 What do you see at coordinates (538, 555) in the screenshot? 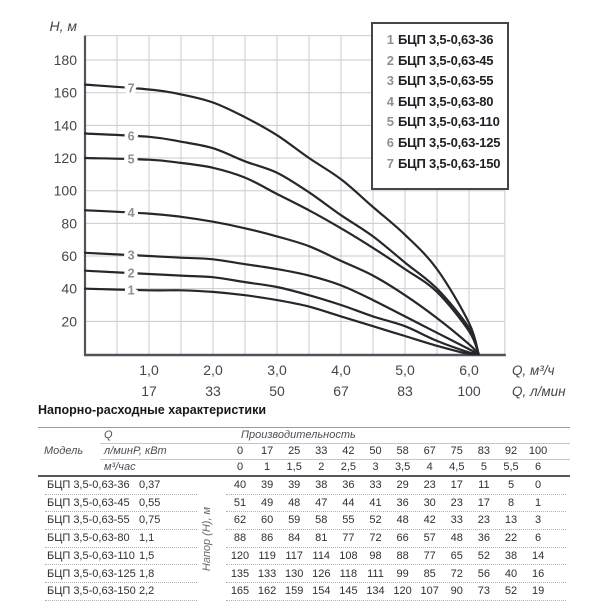
I see `cell-head-value: 14` at bounding box center [538, 555].